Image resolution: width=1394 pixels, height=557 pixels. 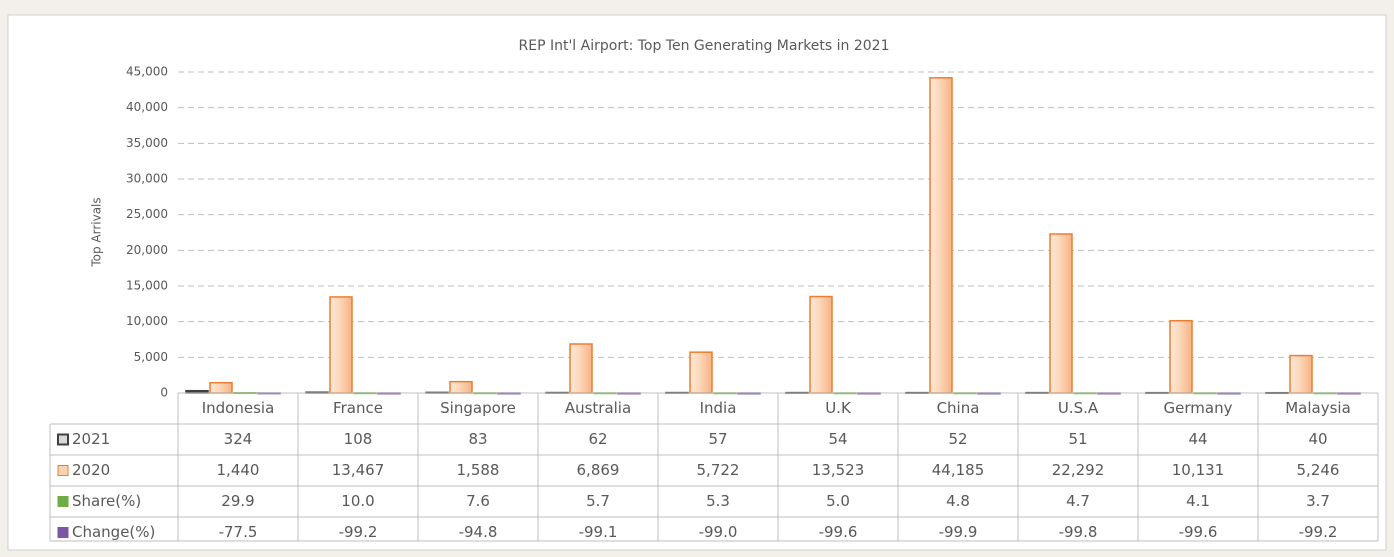 What do you see at coordinates (113, 532) in the screenshot?
I see `legend-label: Change(%)` at bounding box center [113, 532].